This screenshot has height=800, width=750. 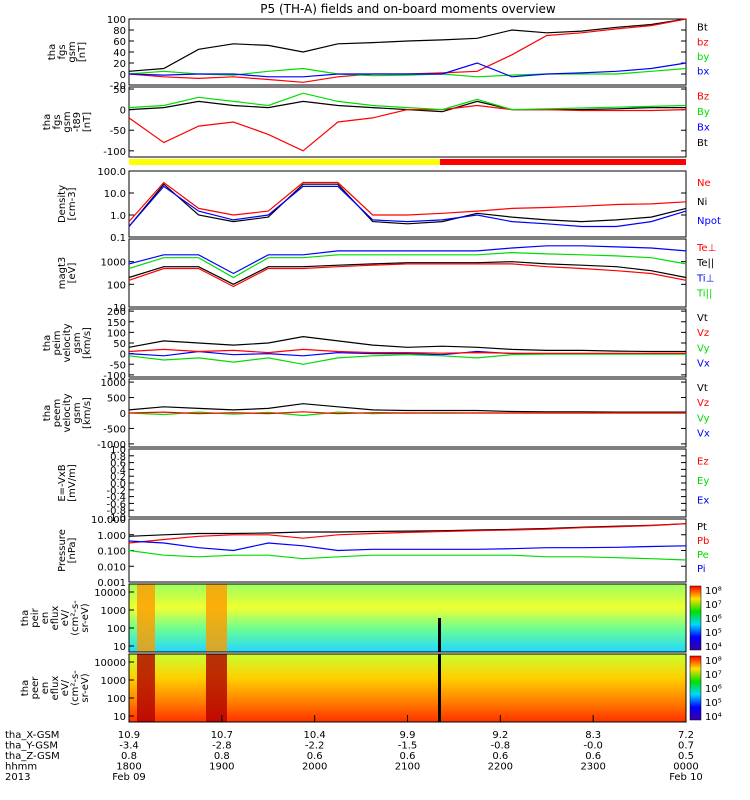 What do you see at coordinates (129, 735) in the screenshot?
I see `x-row-value: 10.9` at bounding box center [129, 735].